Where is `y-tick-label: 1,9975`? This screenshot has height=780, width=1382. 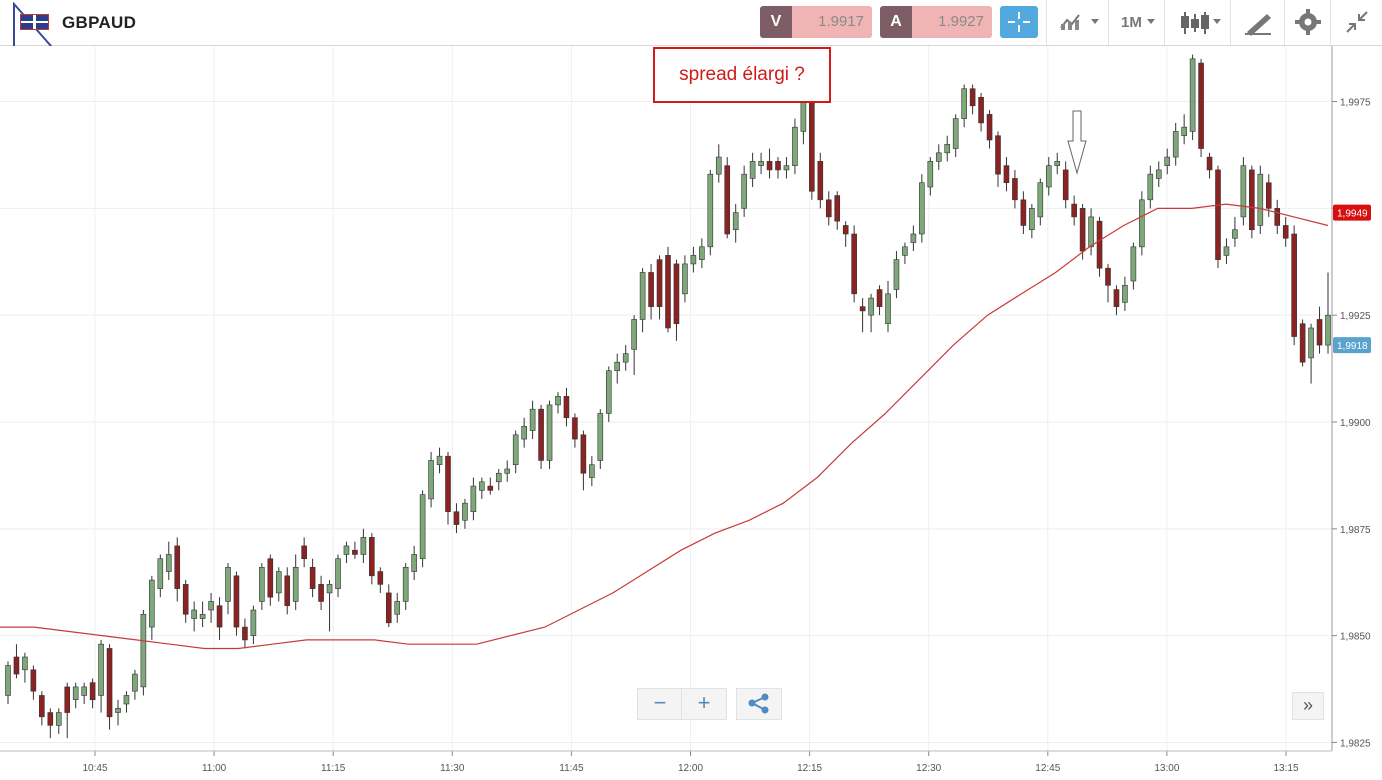 y-tick-label: 1,9975 is located at coordinates (1355, 103).